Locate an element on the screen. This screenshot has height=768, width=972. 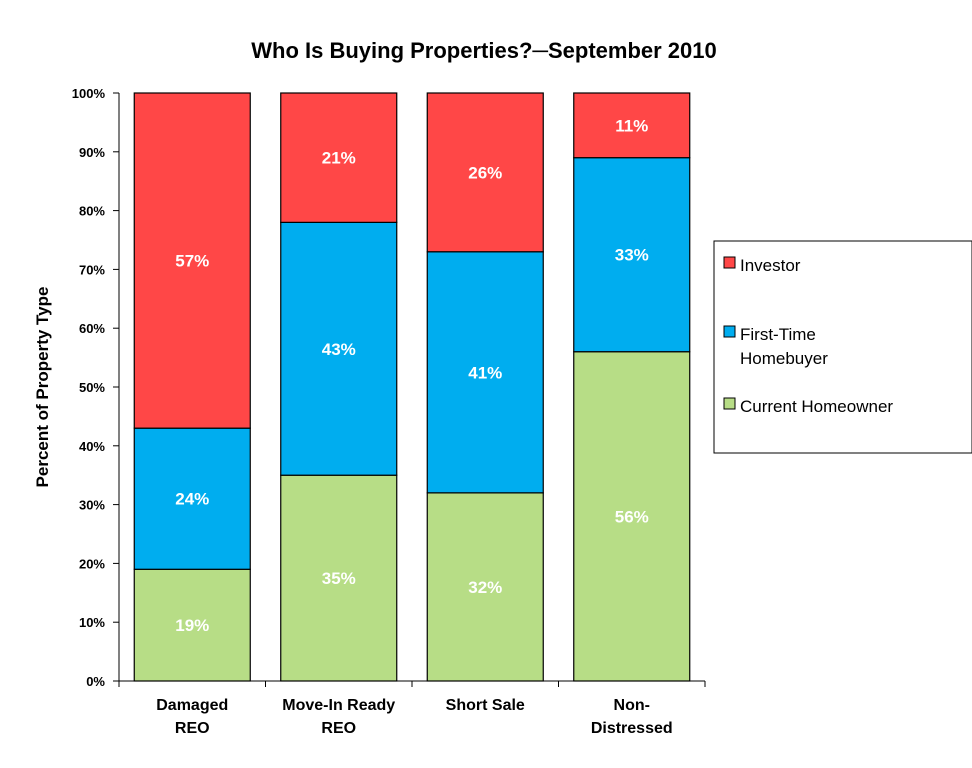
y-tick-label: 20% is located at coordinates (92, 563).